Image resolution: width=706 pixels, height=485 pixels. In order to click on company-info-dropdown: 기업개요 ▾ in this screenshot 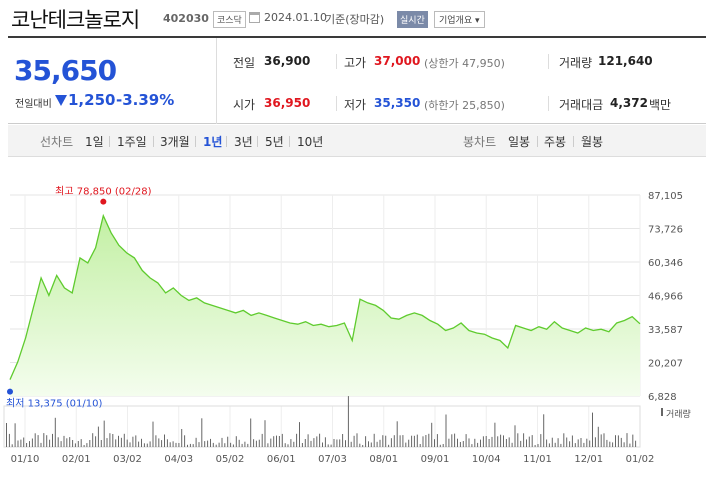, I will do `click(459, 19)`.